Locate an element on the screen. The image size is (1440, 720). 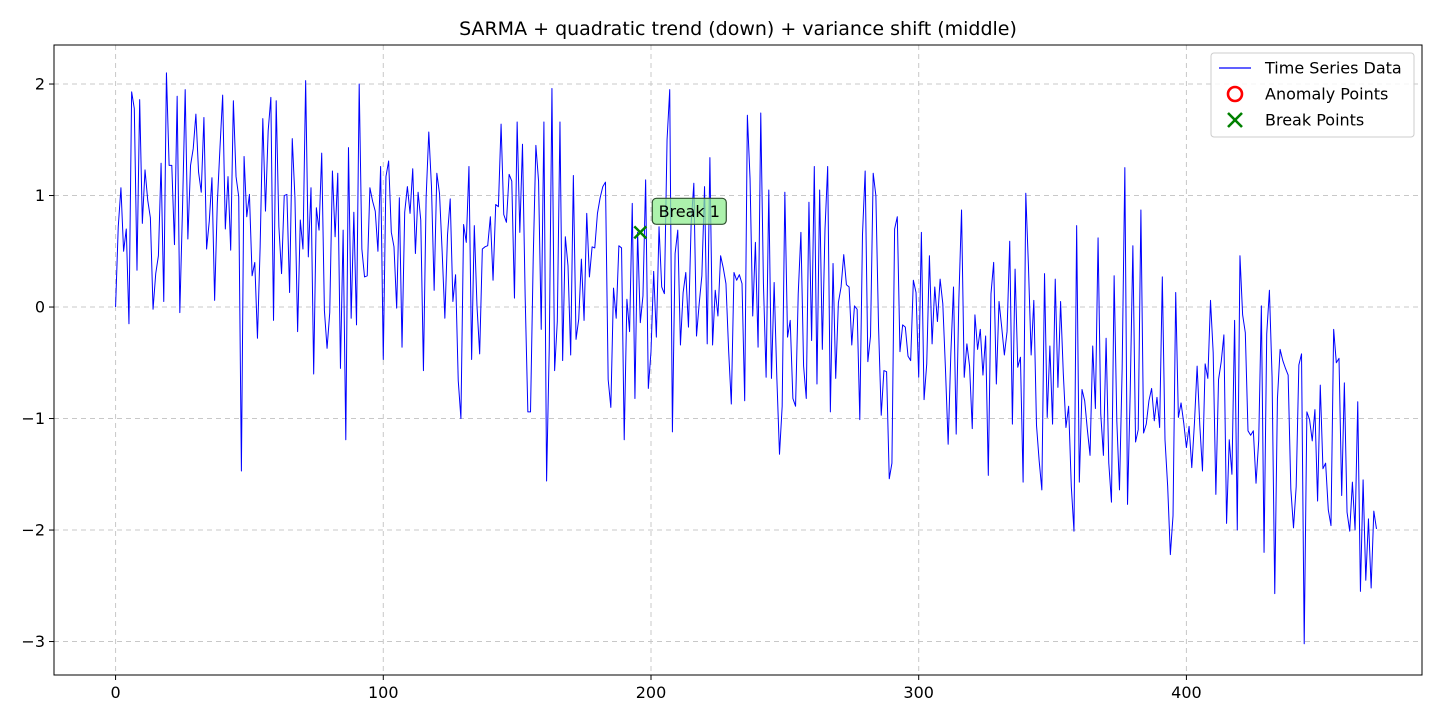
legend-box is located at coordinates (1312, 95).